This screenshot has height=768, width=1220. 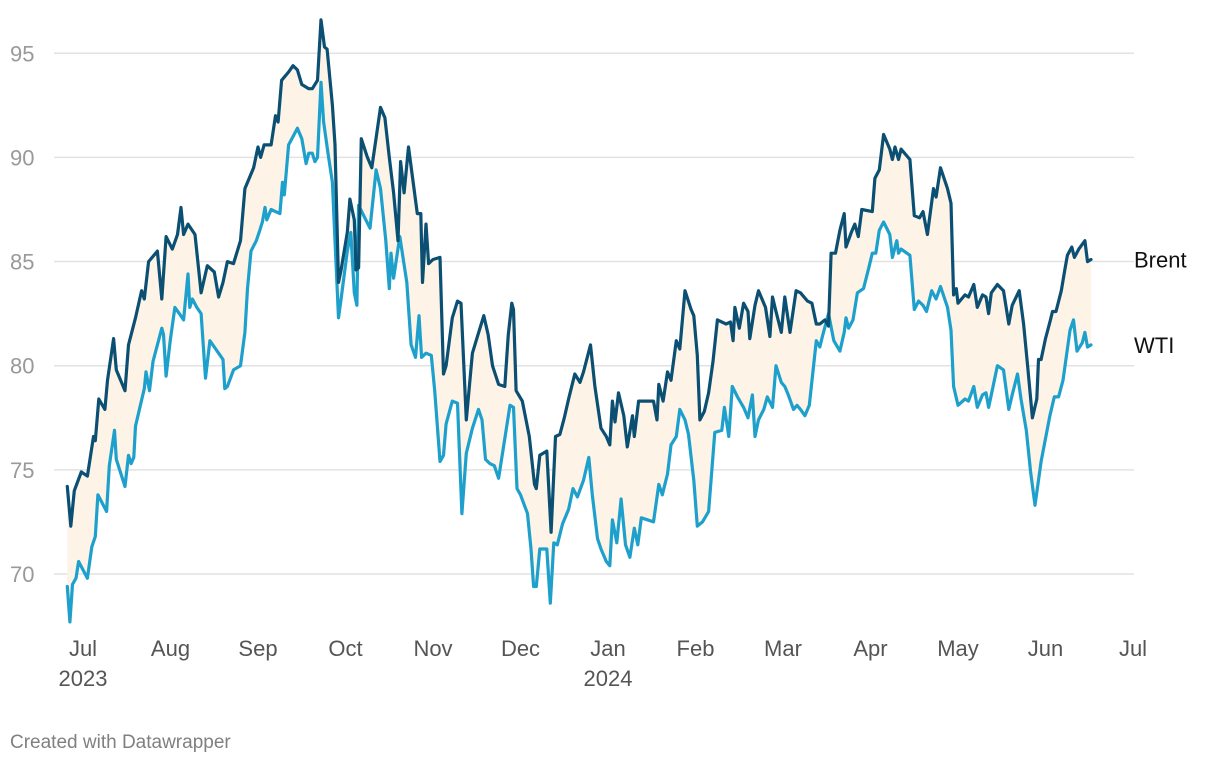 What do you see at coordinates (1160, 259) in the screenshot?
I see `series-label-brent: Brent` at bounding box center [1160, 259].